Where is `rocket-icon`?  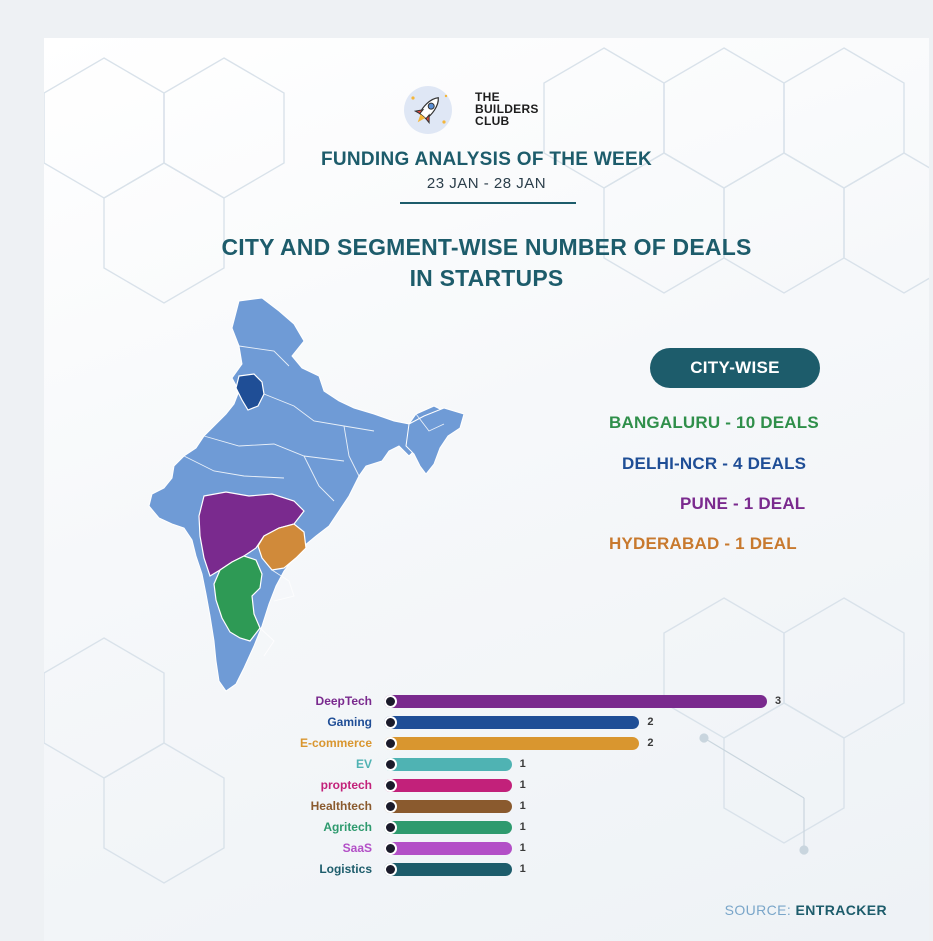
rocket-icon is located at coordinates (428, 110).